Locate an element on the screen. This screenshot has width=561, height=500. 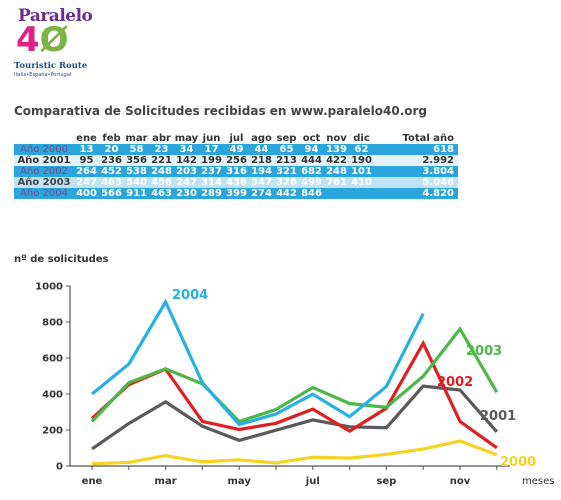
table-row: Año 2000 13 20 58 23 34 17 49 44 65 94 139 62 618 is located at coordinates (236, 149).